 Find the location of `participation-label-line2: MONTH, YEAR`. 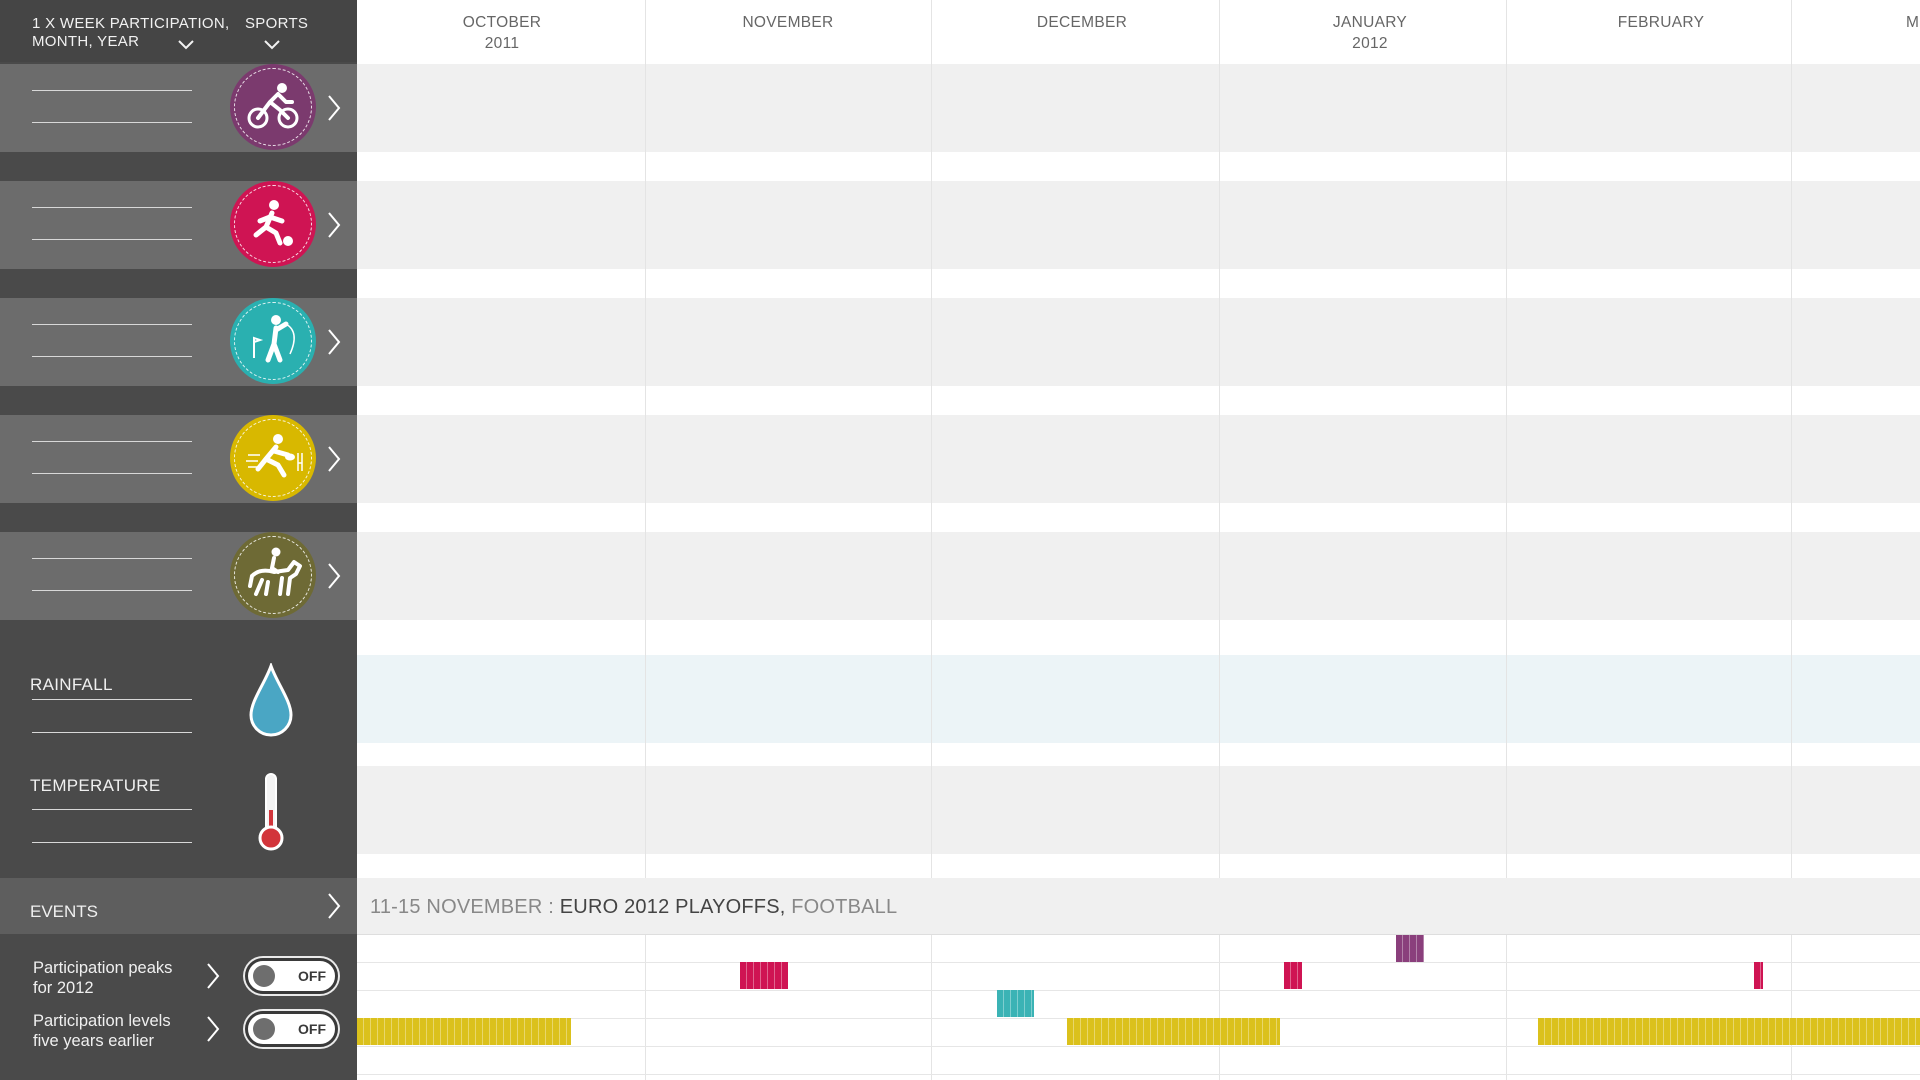

participation-label-line2: MONTH, YEAR is located at coordinates (86, 41).